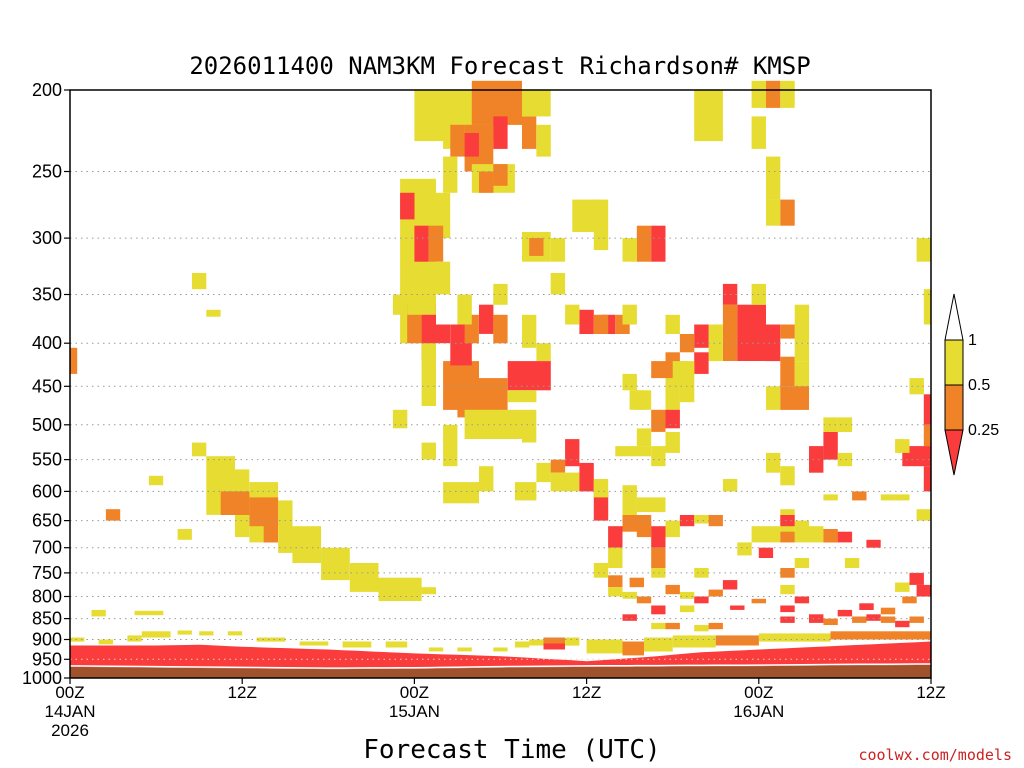  Describe the element at coordinates (47, 640) in the screenshot. I see `y-tick-label: 900` at that location.